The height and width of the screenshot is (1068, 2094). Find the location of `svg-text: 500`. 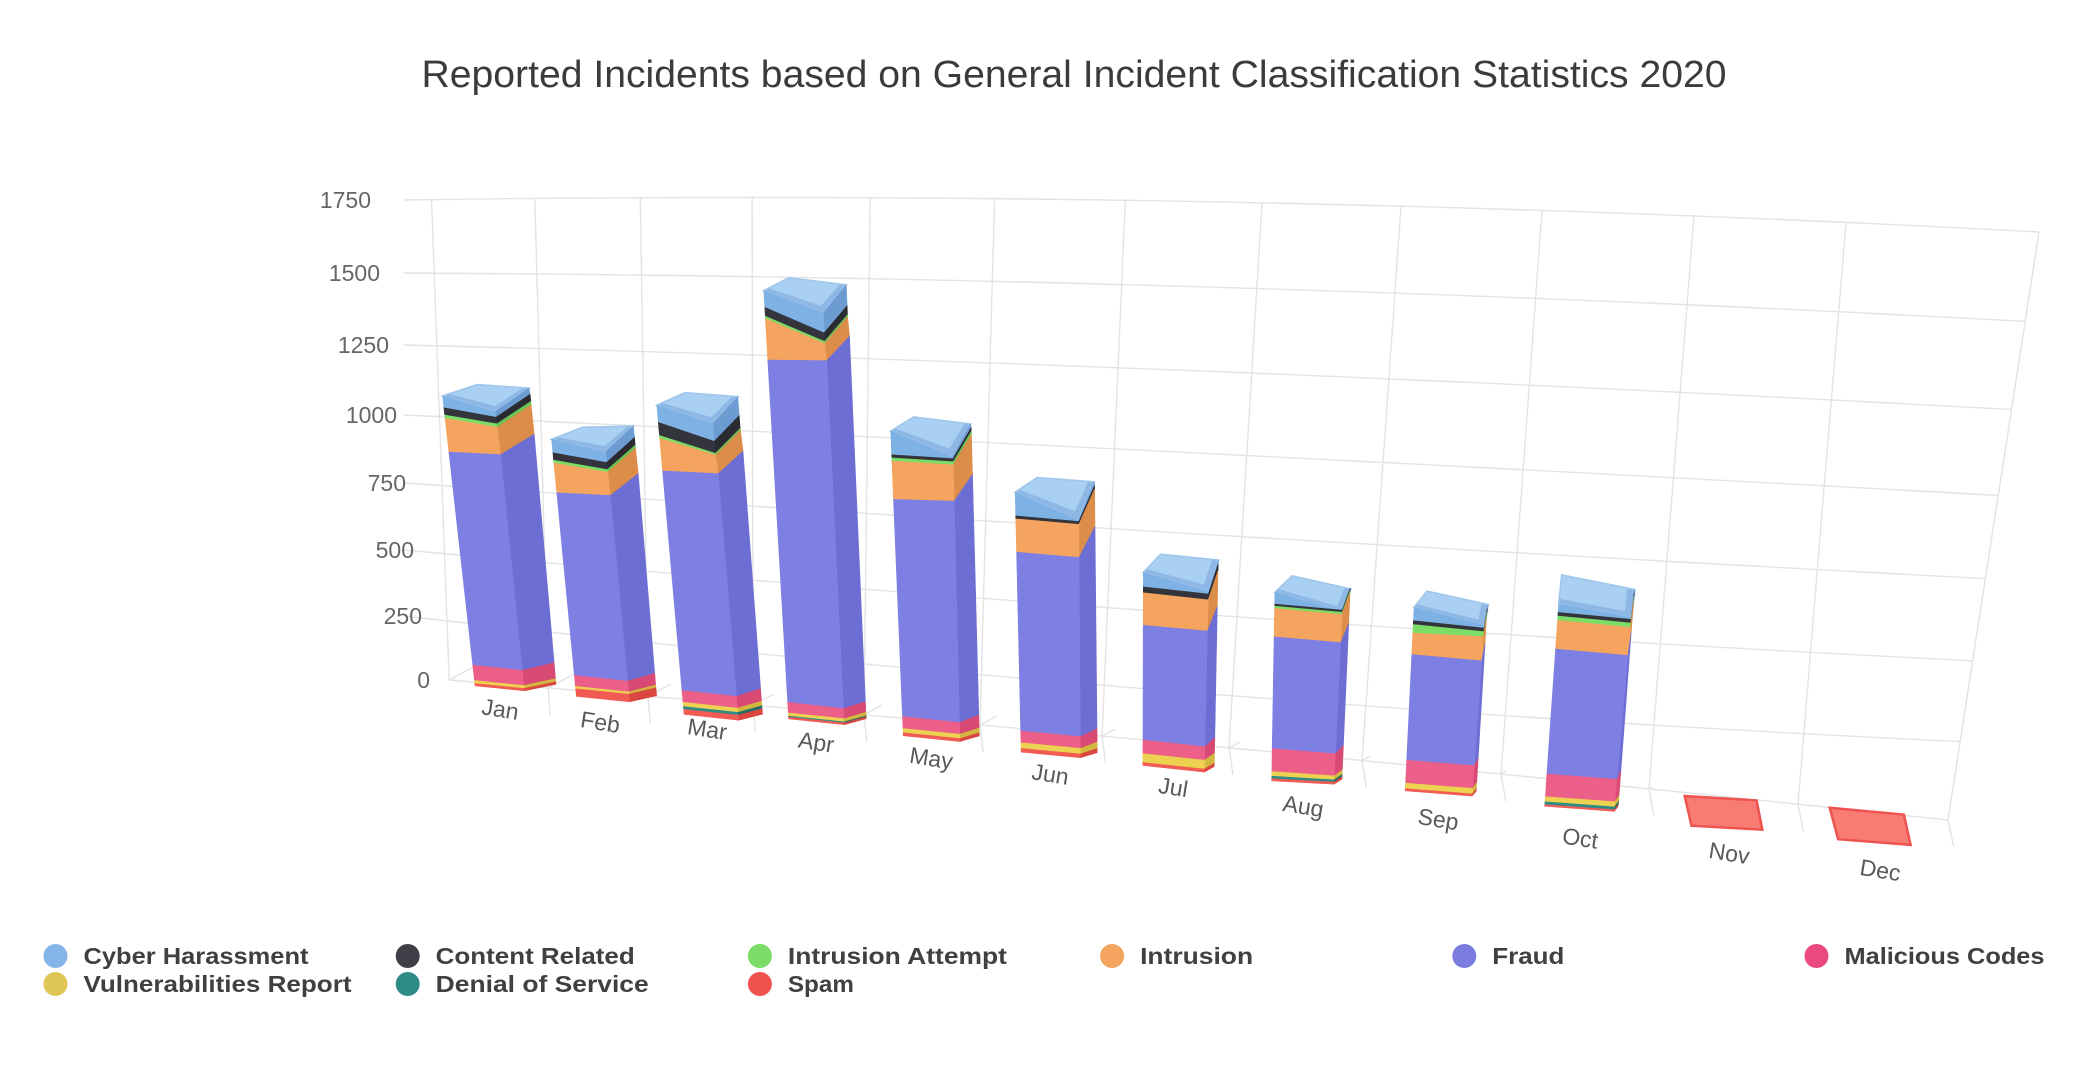

svg-text: 500 is located at coordinates (395, 550).